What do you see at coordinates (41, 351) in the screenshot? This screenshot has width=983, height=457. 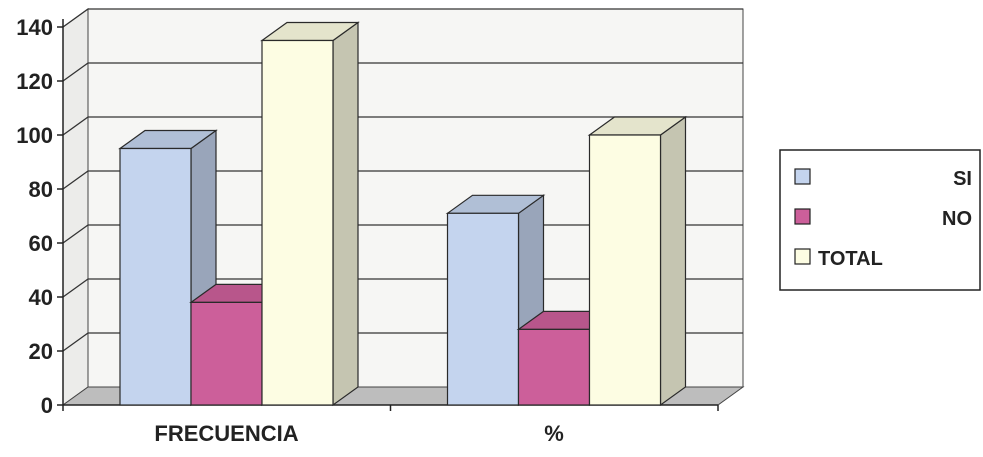 I see `y-tick-label: 20` at bounding box center [41, 351].